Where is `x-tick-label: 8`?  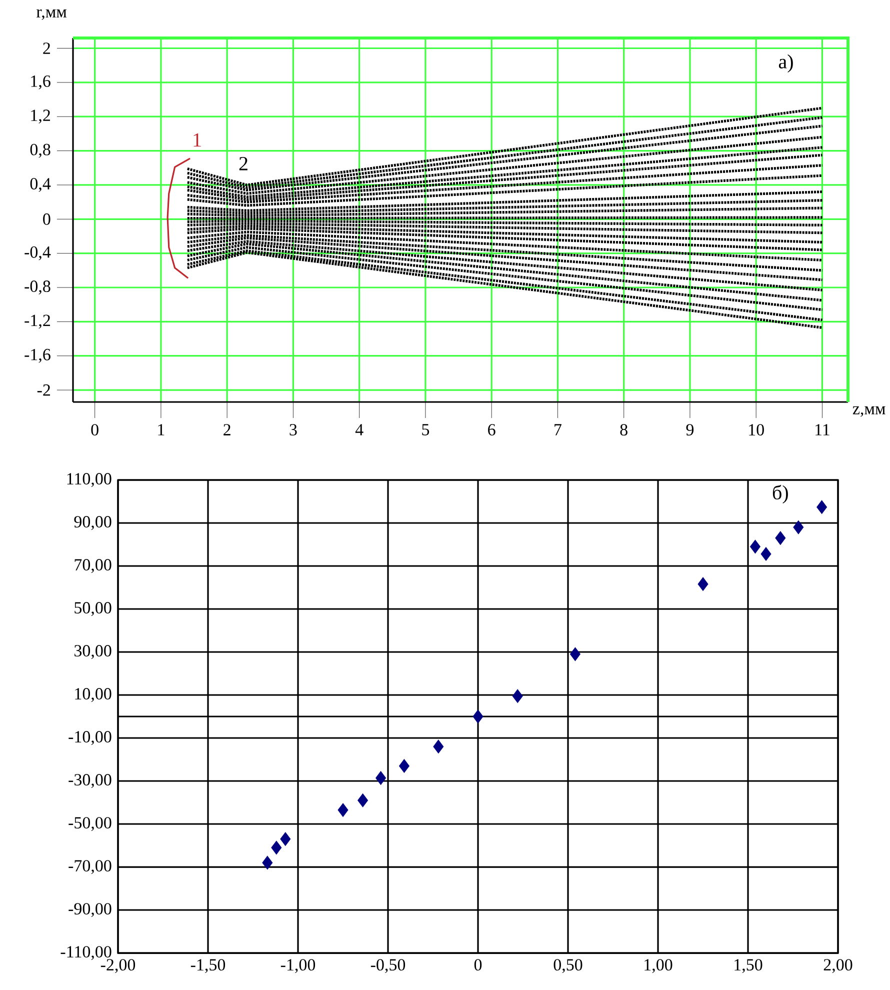 x-tick-label: 8 is located at coordinates (624, 430).